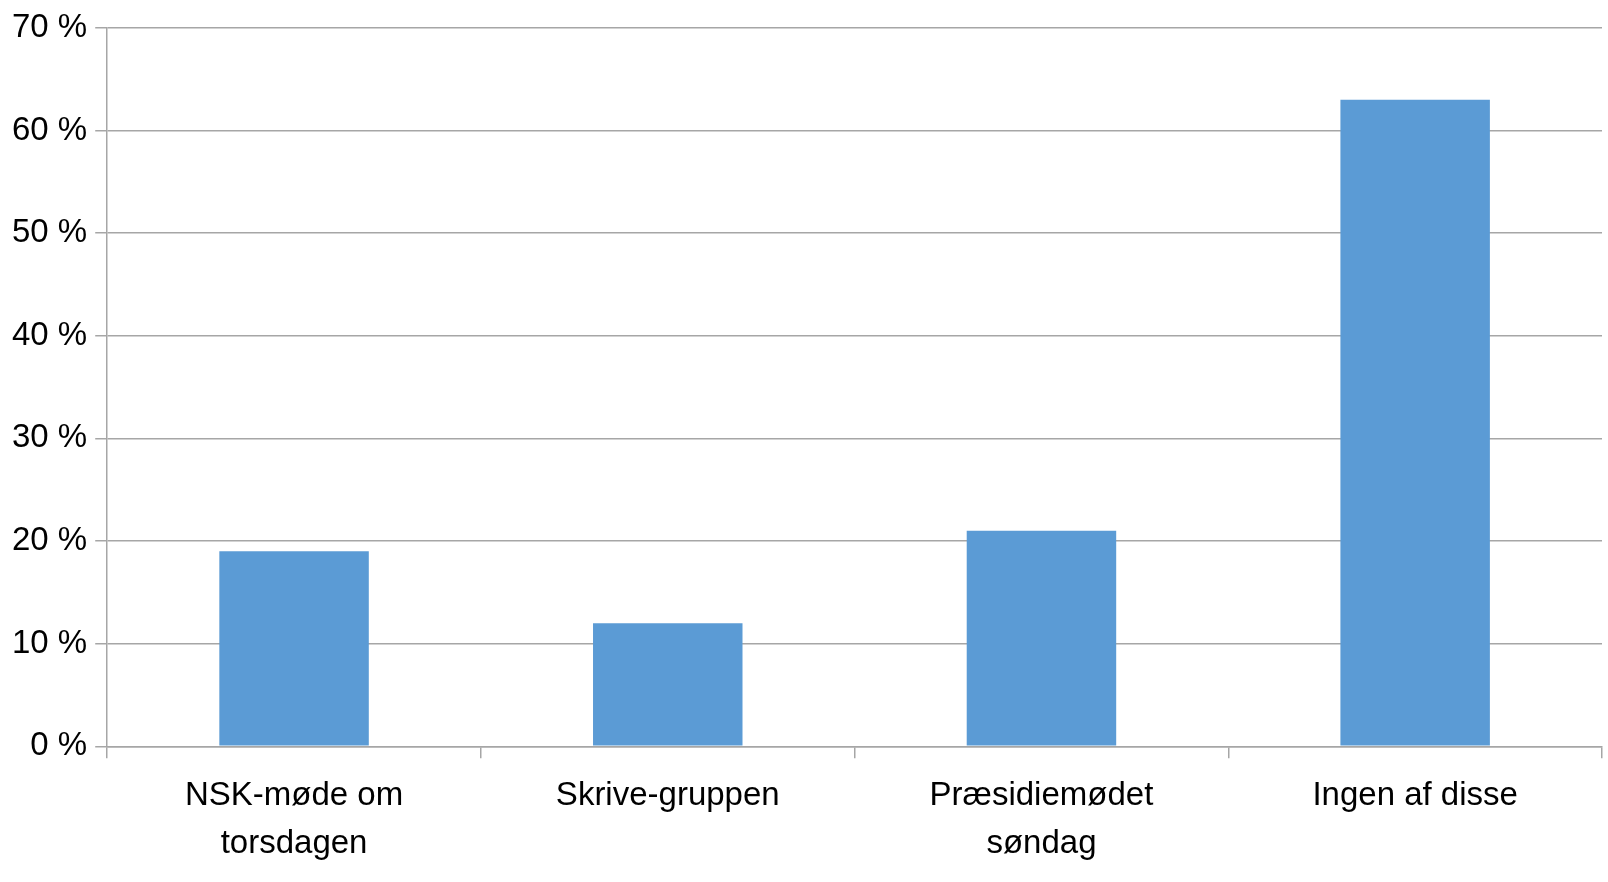  I want to click on y-tick-label: 20 %, so click(50, 539).